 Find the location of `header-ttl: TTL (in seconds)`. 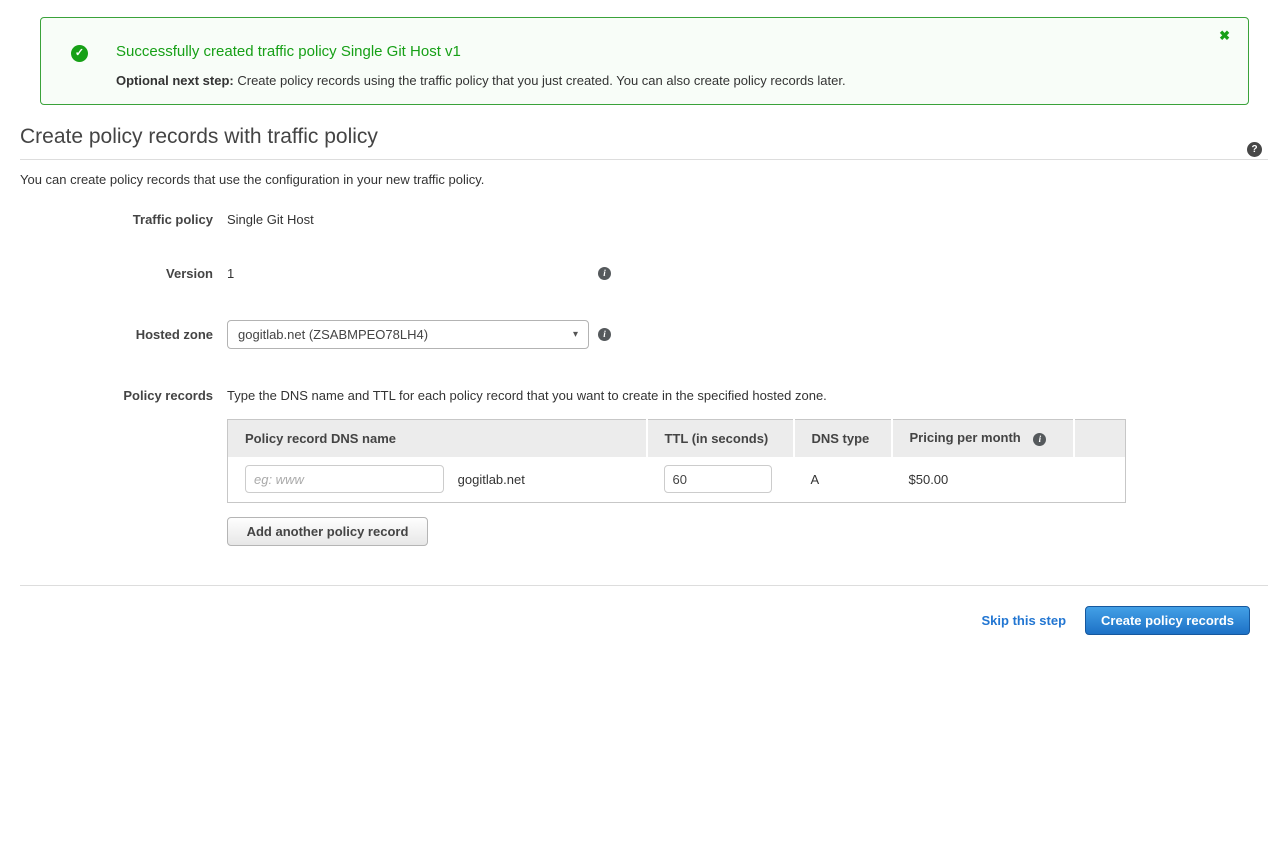

header-ttl: TTL (in seconds) is located at coordinates (719, 438).